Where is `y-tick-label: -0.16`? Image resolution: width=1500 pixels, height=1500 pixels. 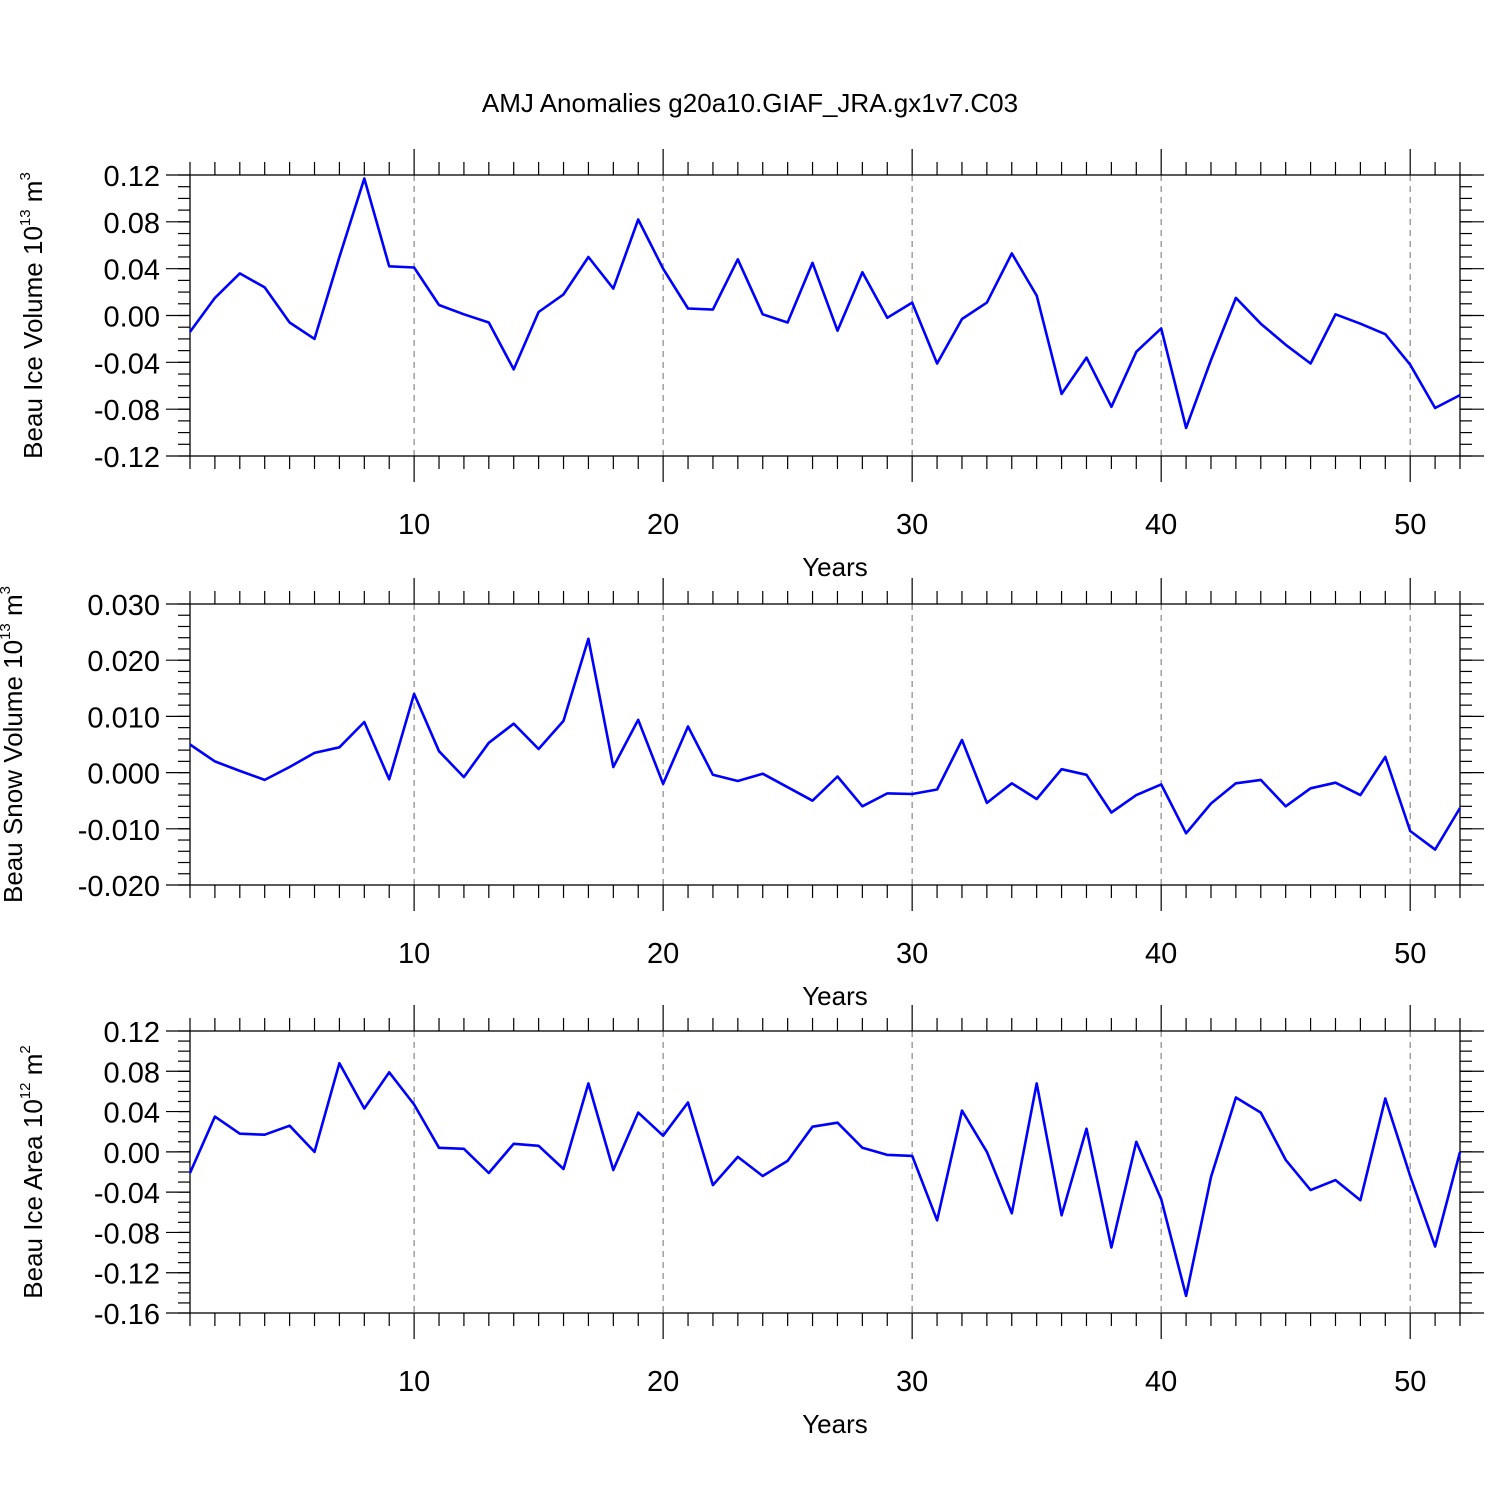 y-tick-label: -0.16 is located at coordinates (127, 1315).